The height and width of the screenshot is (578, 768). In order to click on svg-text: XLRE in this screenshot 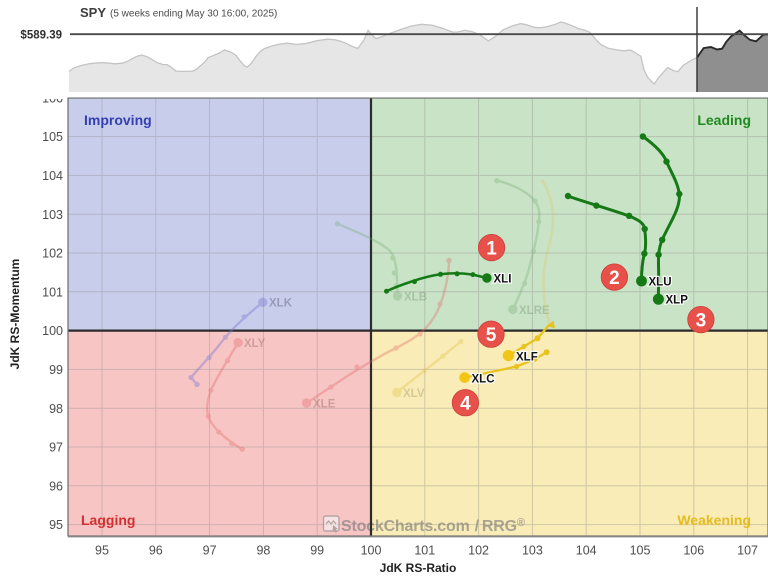, I will do `click(534, 311)`.